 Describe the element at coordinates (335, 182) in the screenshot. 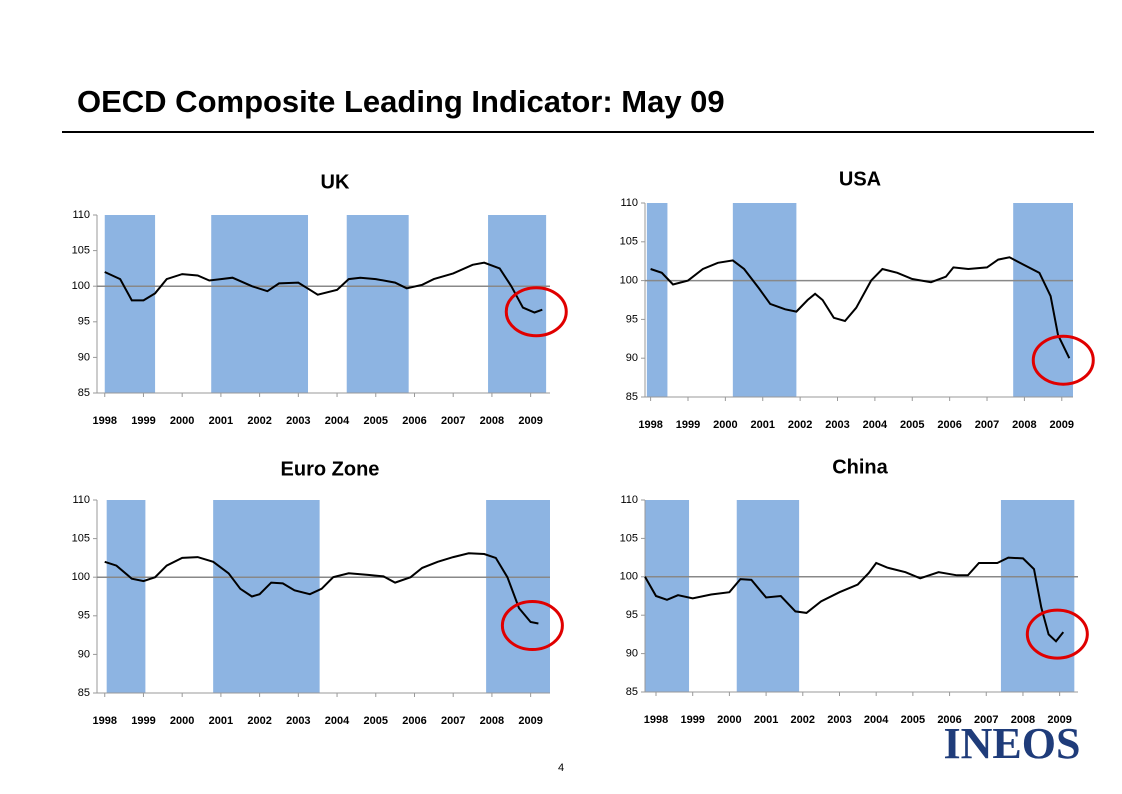

I see `chart-title: UK` at that location.